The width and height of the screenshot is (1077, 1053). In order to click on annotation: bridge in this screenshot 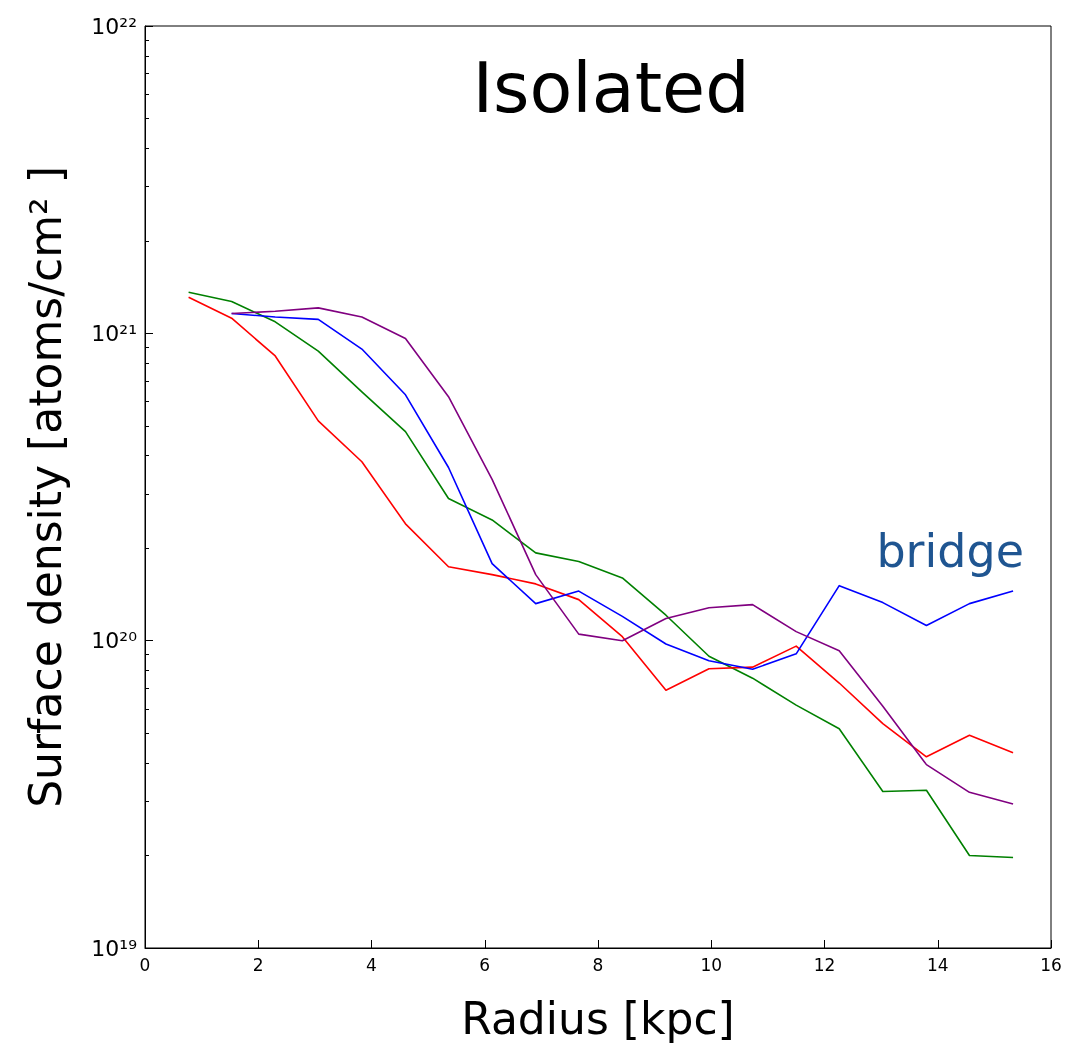, I will do `click(950, 551)`.